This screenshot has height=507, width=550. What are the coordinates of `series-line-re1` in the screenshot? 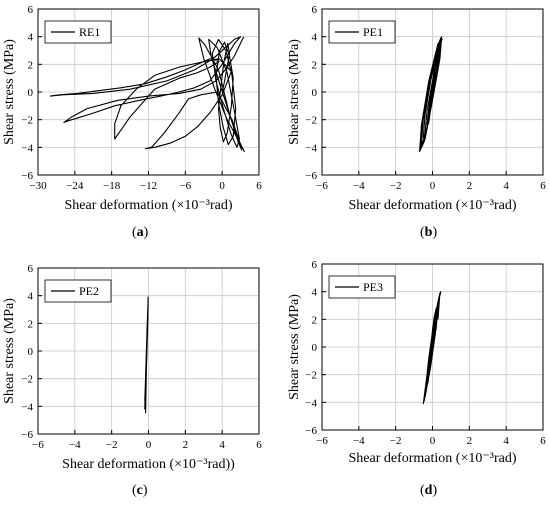 It's located at (147, 94).